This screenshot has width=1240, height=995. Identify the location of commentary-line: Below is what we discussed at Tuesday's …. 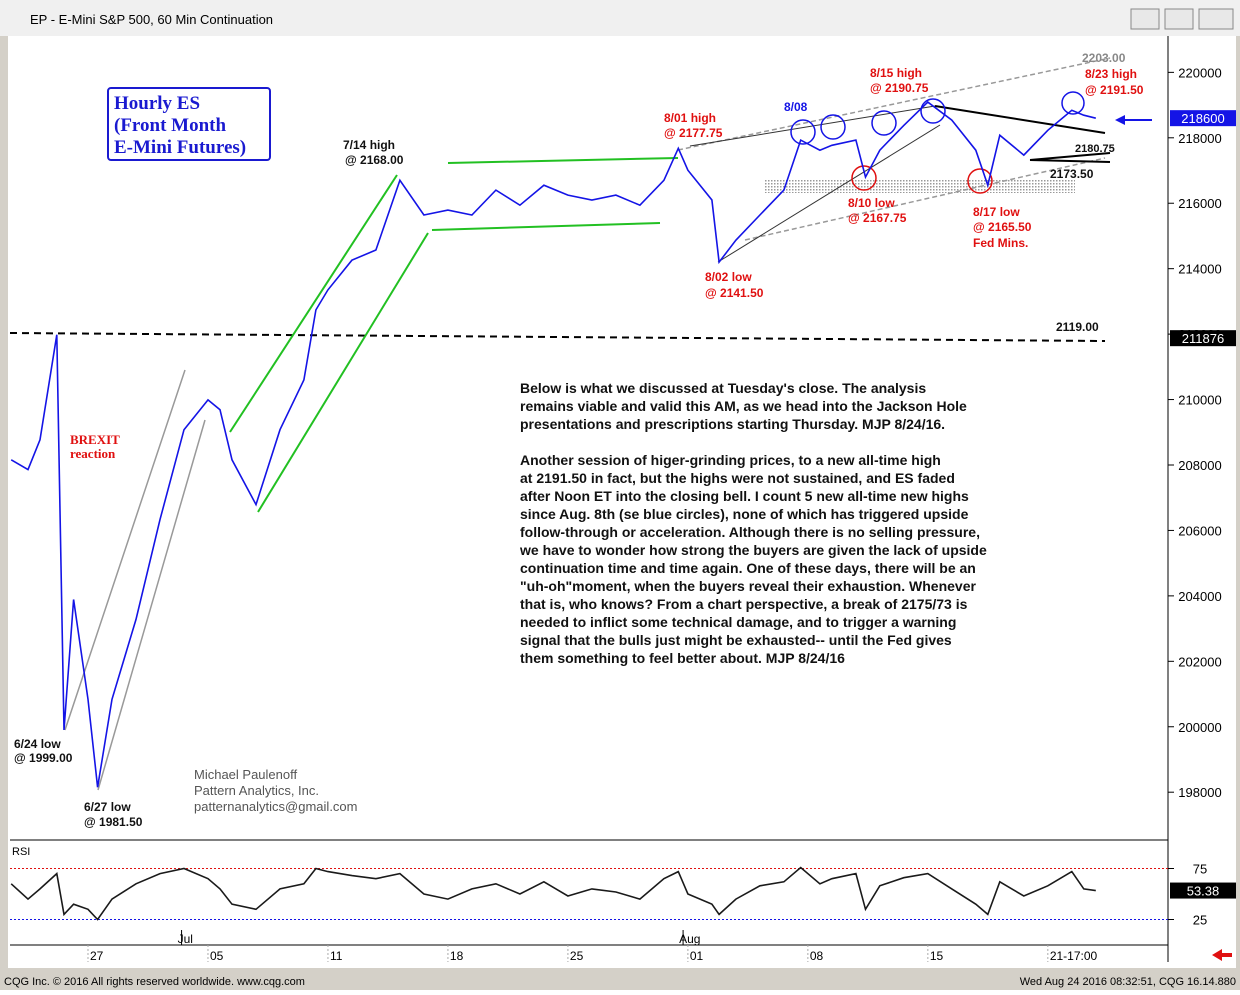
(723, 388).